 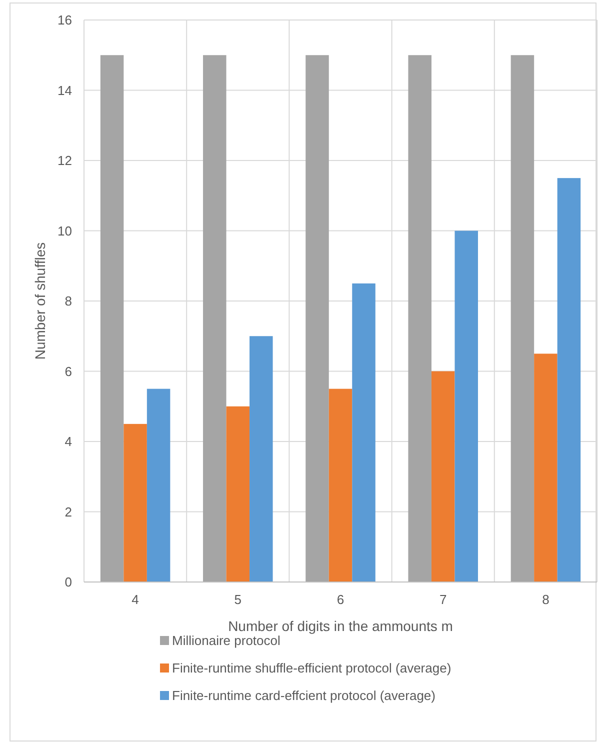 I want to click on legend-label: Millionaire protocol, so click(x=226, y=640).